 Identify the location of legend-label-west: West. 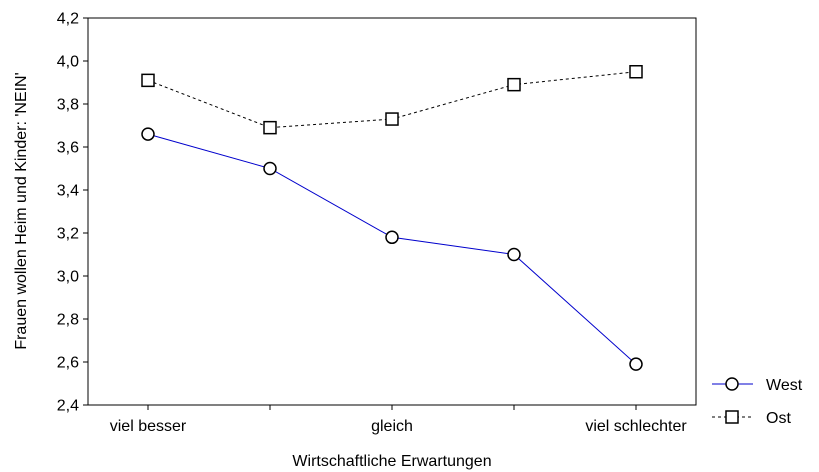
(784, 385).